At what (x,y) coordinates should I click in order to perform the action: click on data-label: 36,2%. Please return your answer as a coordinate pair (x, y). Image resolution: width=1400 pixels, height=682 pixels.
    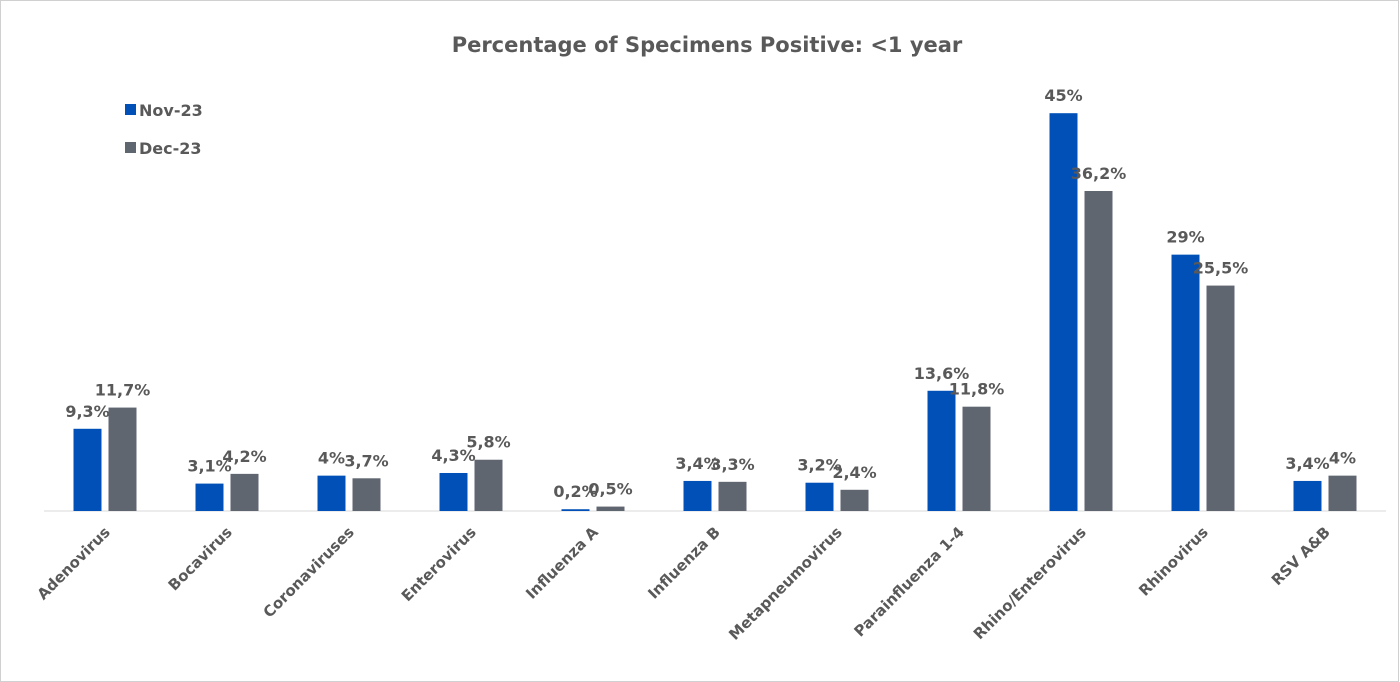
    Looking at the image, I should click on (1099, 173).